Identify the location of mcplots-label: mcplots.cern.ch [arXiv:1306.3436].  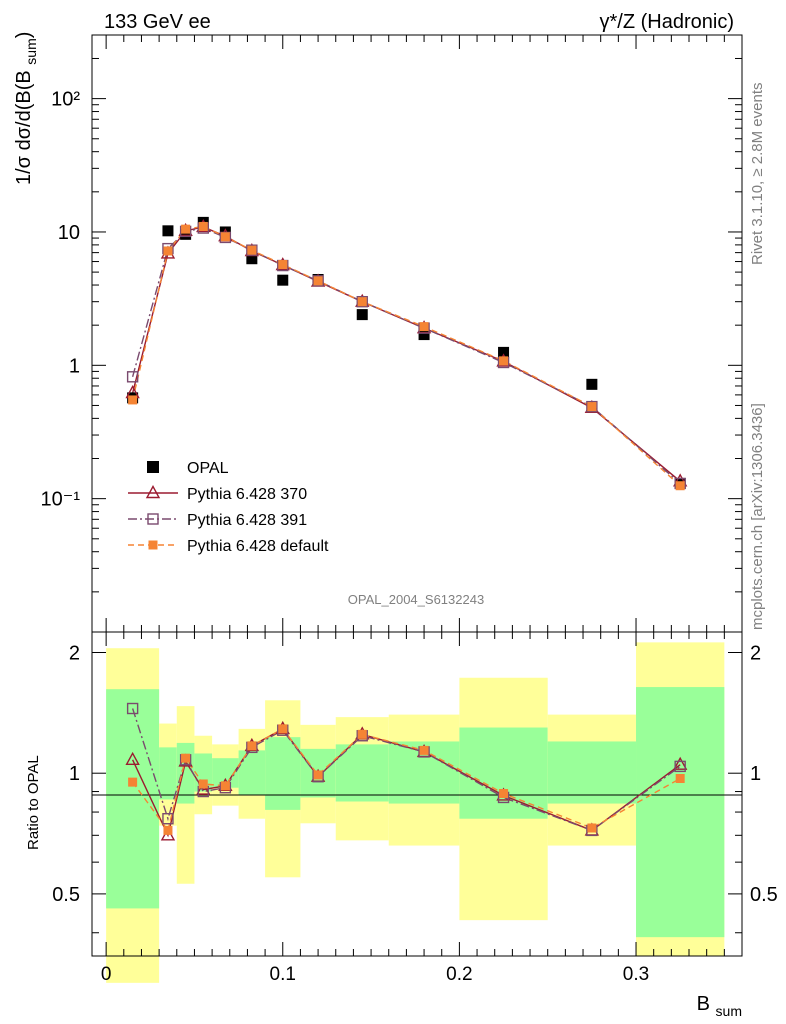
(757, 516).